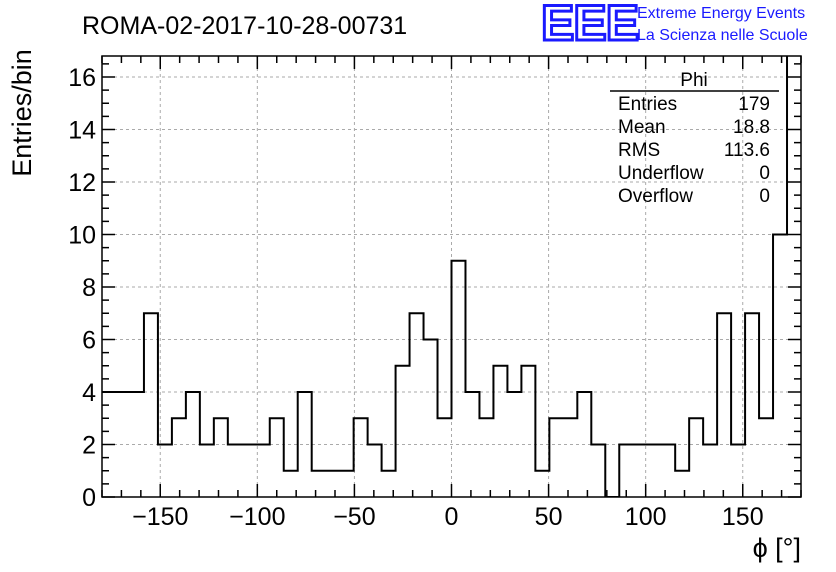 The height and width of the screenshot is (572, 836). Describe the element at coordinates (589, 25) in the screenshot. I see `eee-logo-mark: EEE` at that location.